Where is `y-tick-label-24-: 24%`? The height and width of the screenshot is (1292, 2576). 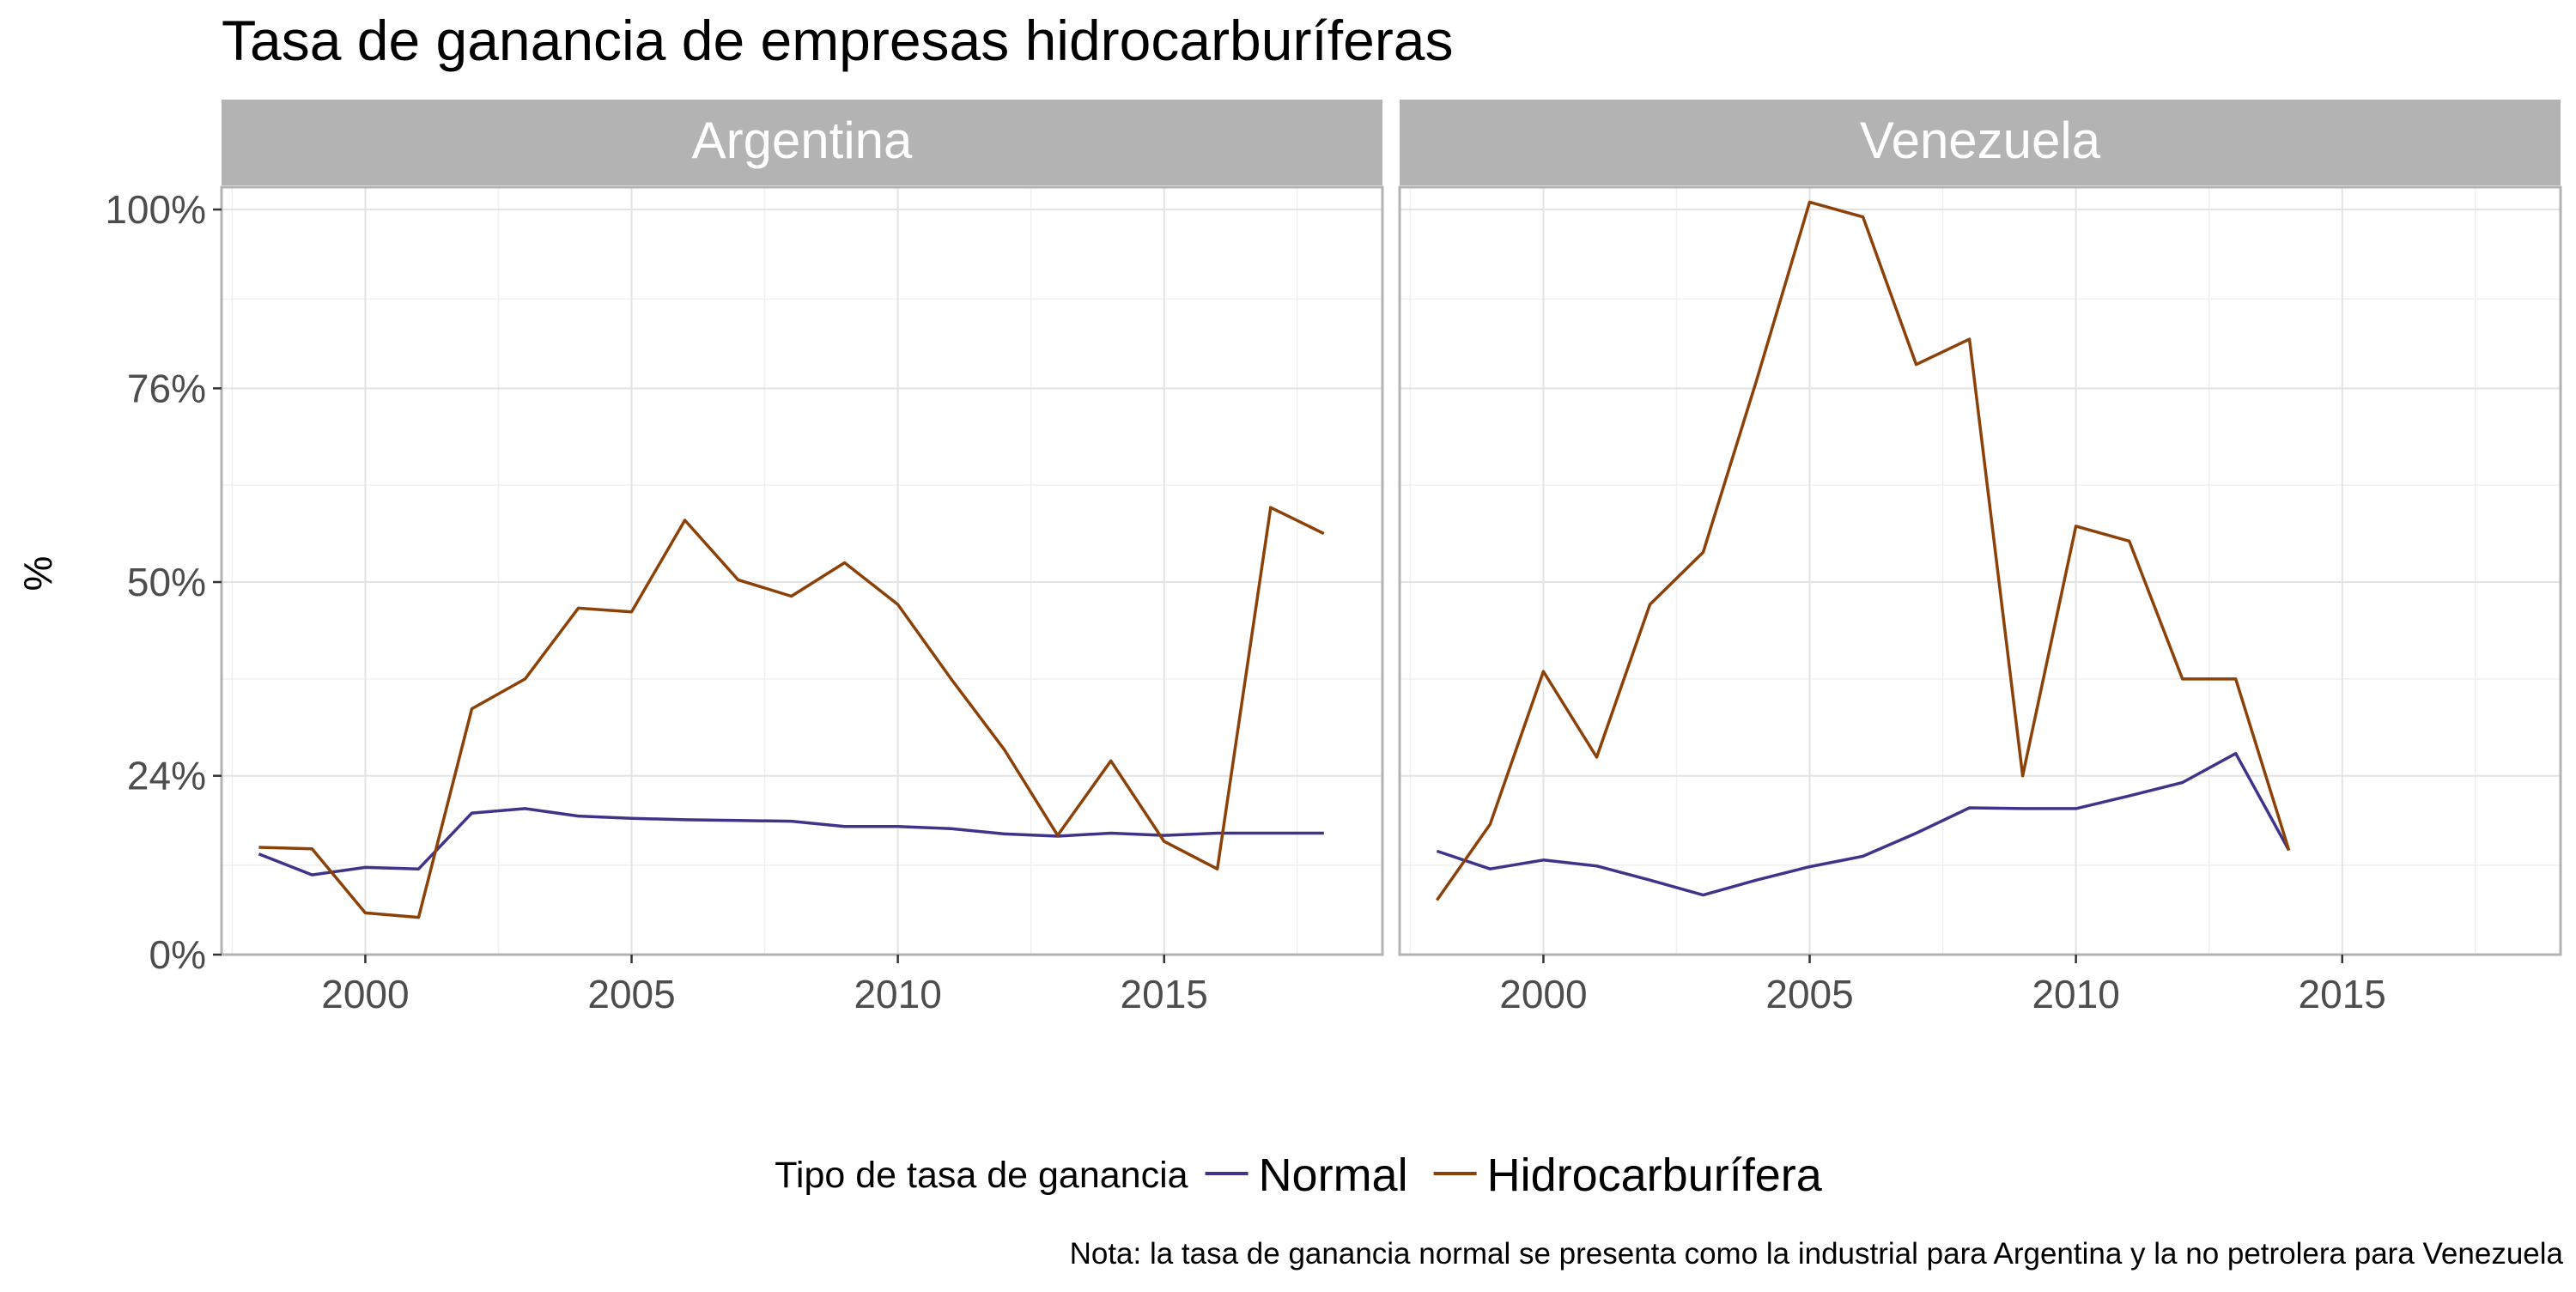 y-tick-label-24-: 24% is located at coordinates (166, 776).